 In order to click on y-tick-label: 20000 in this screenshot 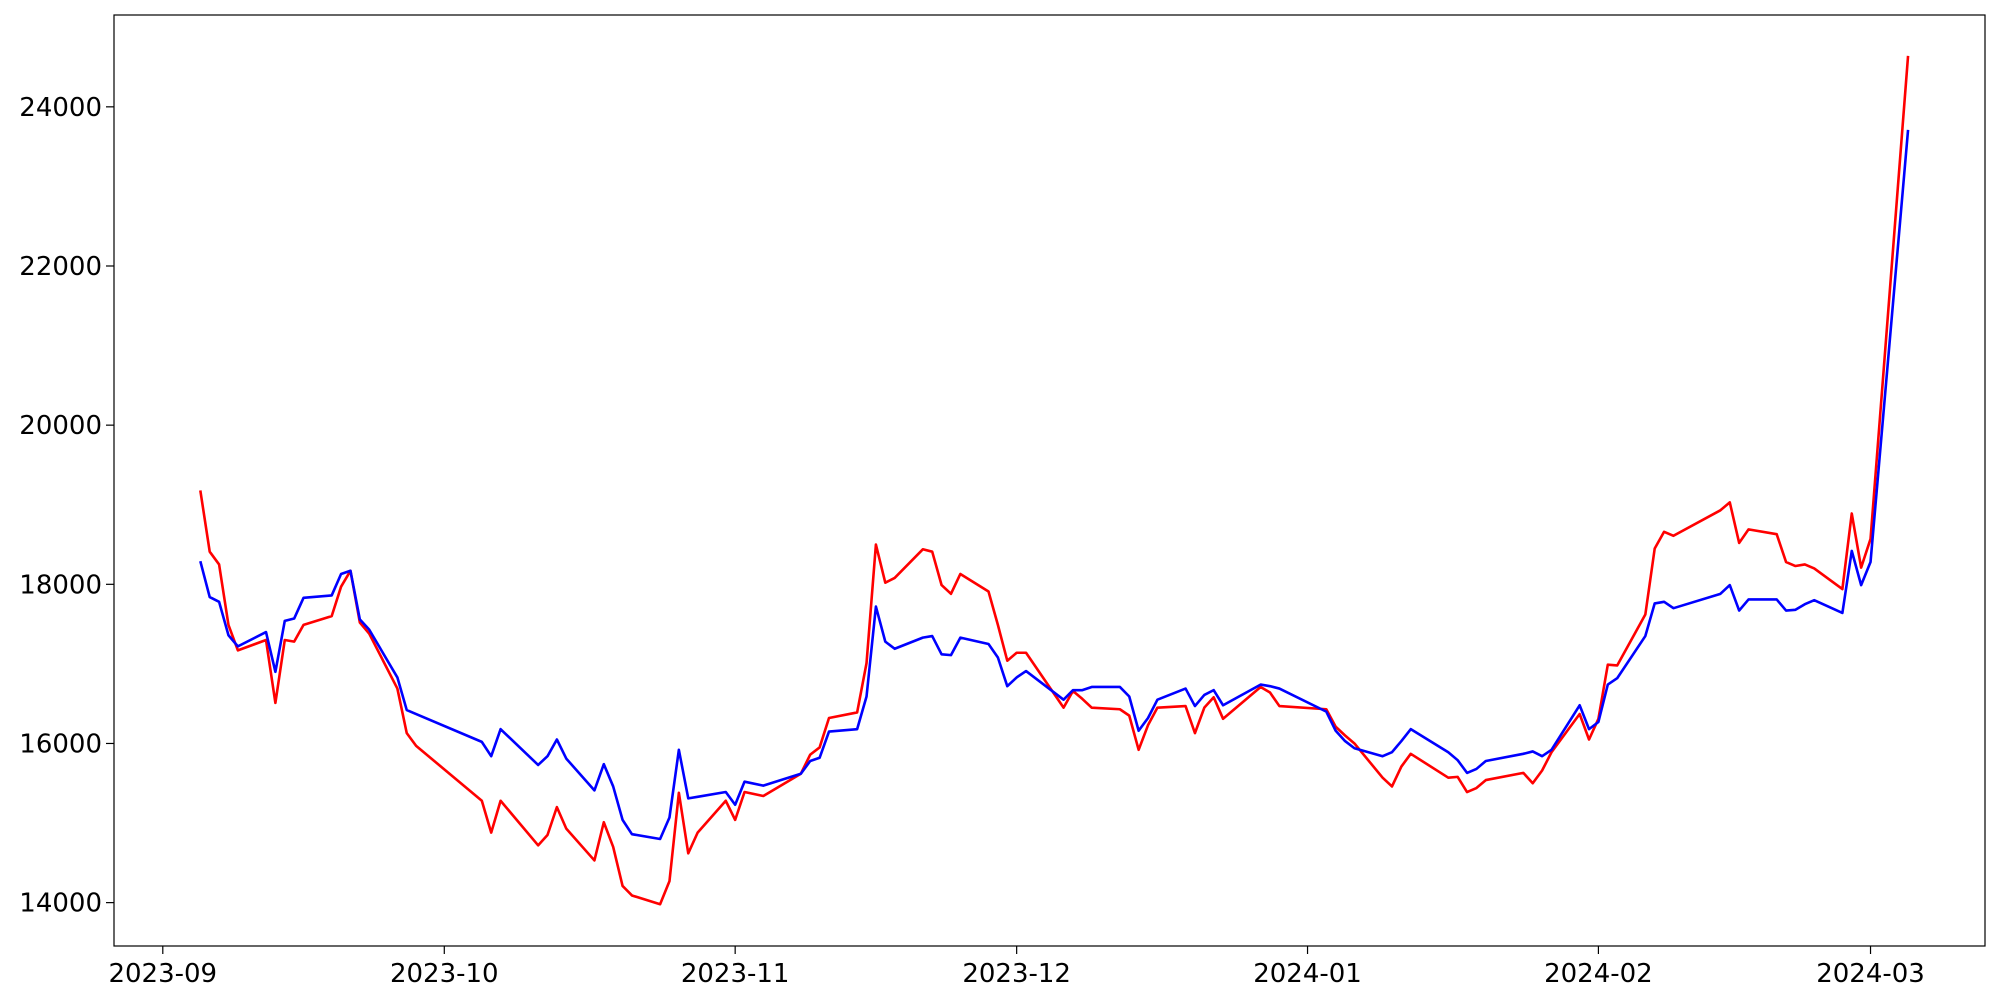, I will do `click(60, 426)`.